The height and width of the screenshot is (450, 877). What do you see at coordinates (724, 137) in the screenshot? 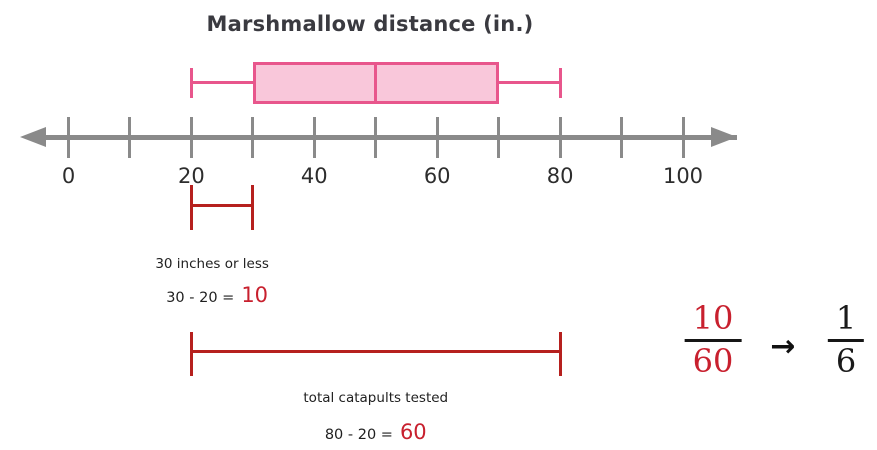
I see `right-arrowhead-icon` at bounding box center [724, 137].